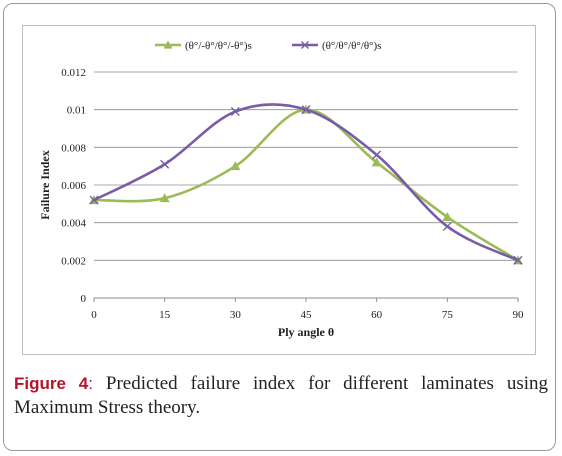 The image size is (562, 456). I want to click on legend-label-1: (θ°/-θ°/θ°/-θ°)s, so click(218, 46).